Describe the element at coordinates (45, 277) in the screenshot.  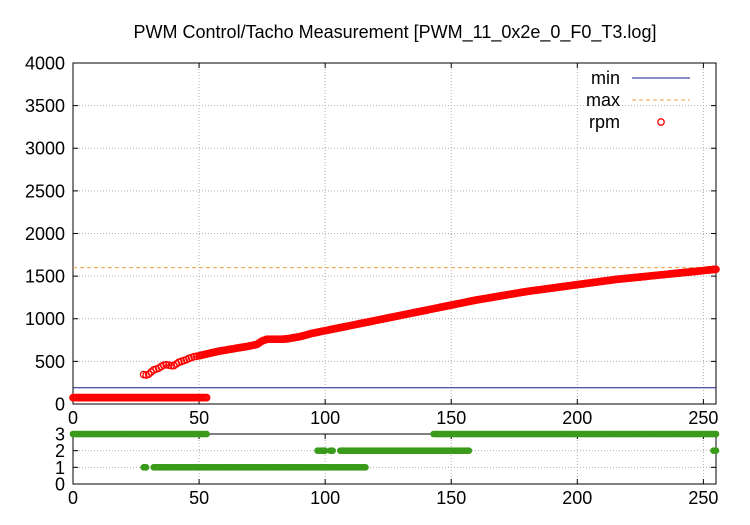
I see `top-ytick-label: 1500` at that location.